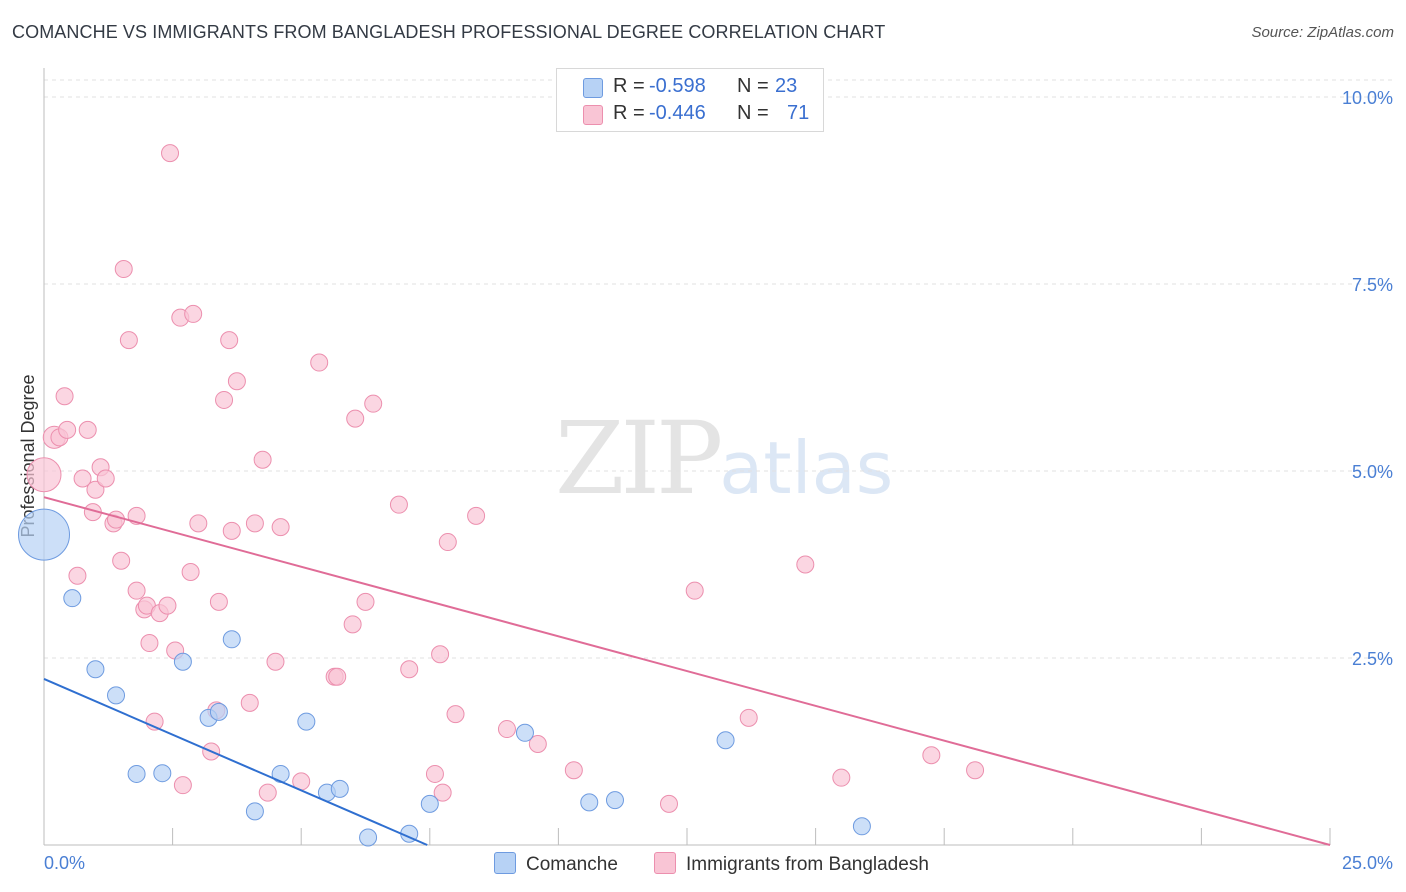  What do you see at coordinates (1372, 659) in the screenshot?
I see `y-tick-label: 2.5%` at bounding box center [1372, 659].